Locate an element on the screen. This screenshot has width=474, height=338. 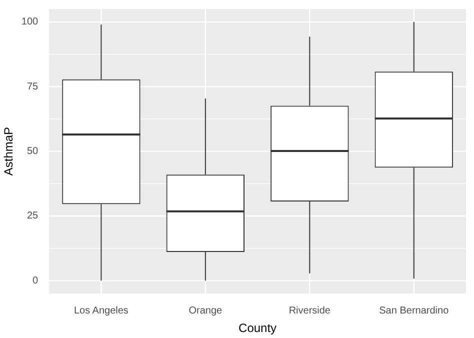
x-tick-label: Riverside is located at coordinates (309, 310).